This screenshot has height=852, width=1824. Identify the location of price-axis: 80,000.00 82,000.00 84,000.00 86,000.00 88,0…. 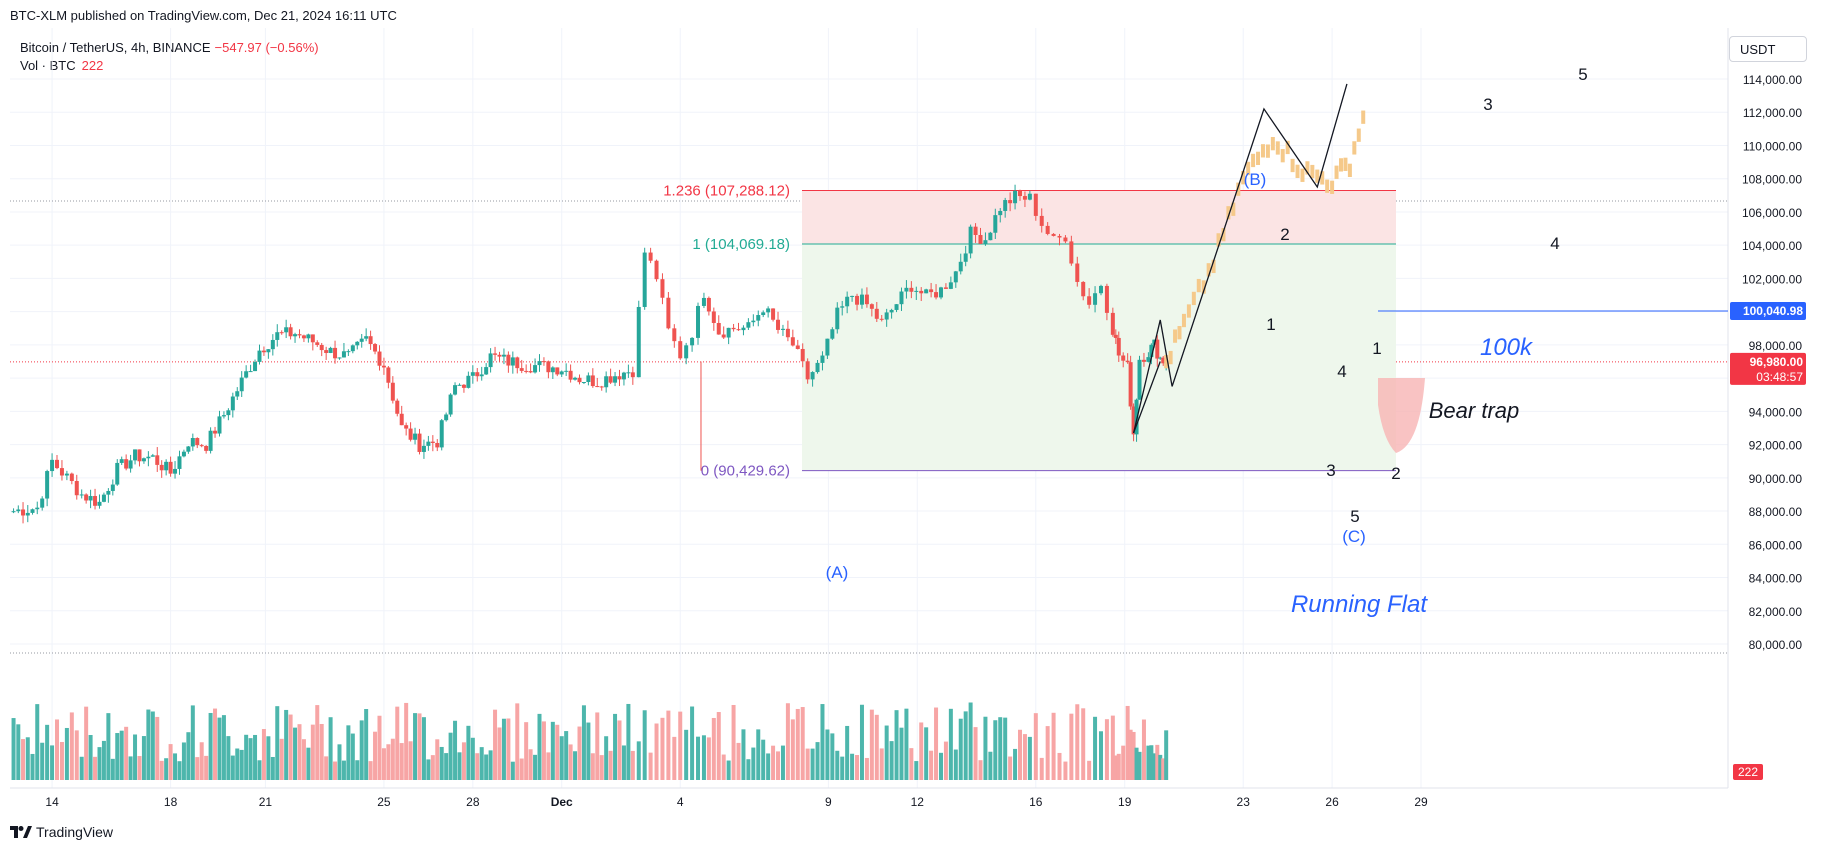
(1768, 426).